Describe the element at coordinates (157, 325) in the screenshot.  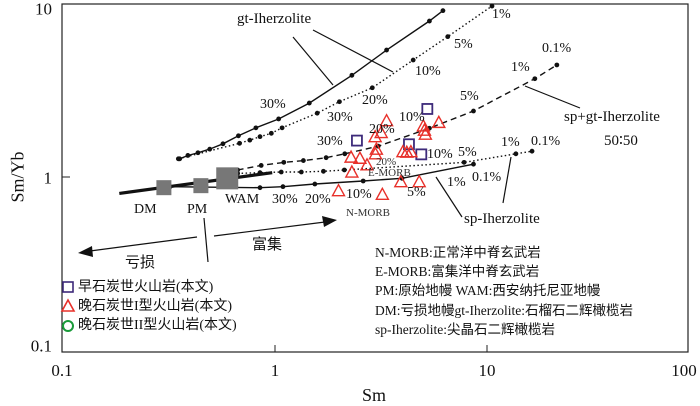
I see `legend-item-late-carboniferous-ii: 晚石炭世II型火山岩(本文)` at that location.